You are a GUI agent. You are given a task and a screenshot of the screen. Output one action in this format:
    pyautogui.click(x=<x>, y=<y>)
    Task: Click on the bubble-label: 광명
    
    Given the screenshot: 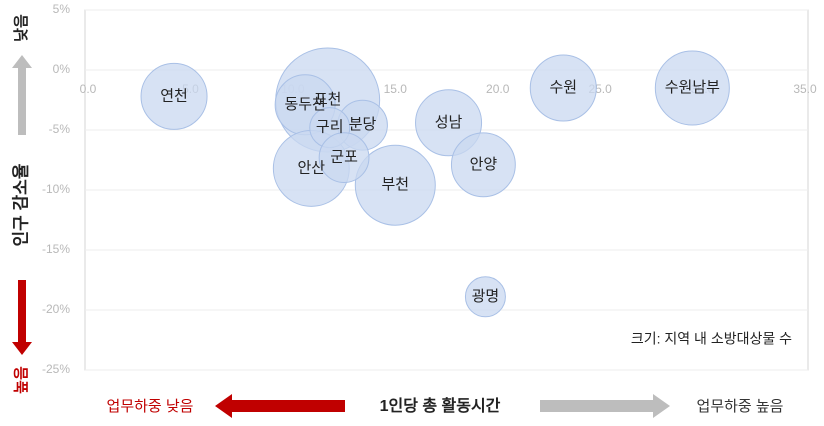 What is the action you would take?
    pyautogui.click(x=486, y=296)
    